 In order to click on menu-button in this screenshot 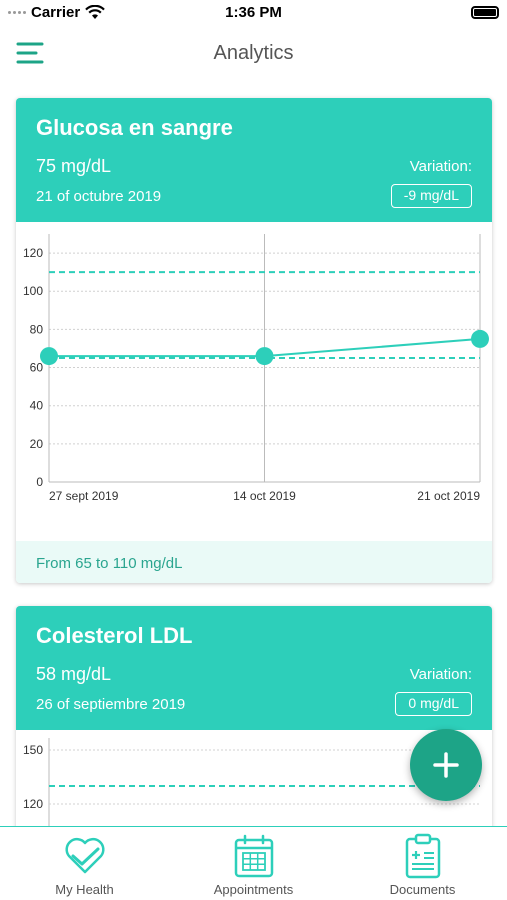, I will do `click(31, 53)`.